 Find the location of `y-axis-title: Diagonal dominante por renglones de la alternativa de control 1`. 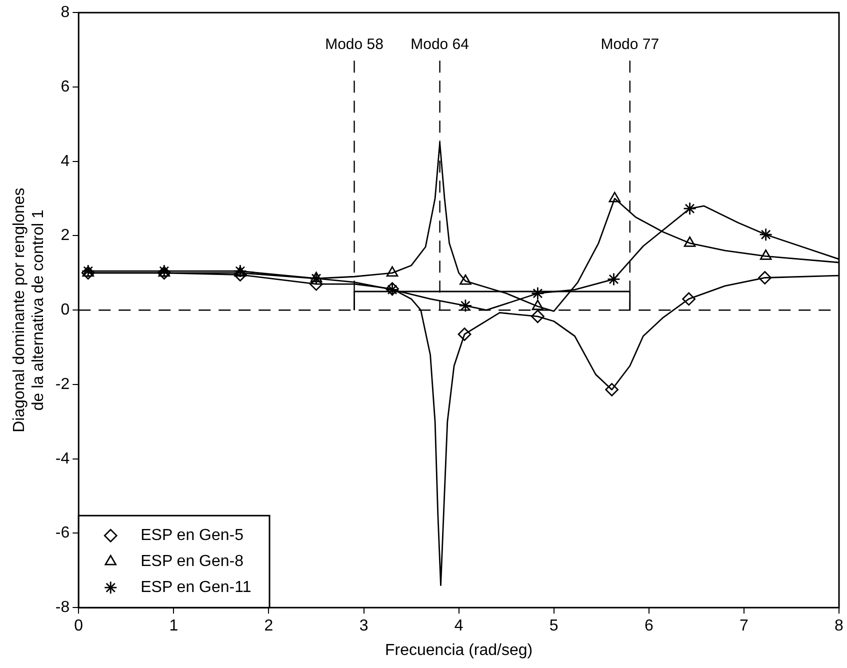

y-axis-title: Diagonal dominante por renglones de la alternativa de control 1 is located at coordinates (29, 310).